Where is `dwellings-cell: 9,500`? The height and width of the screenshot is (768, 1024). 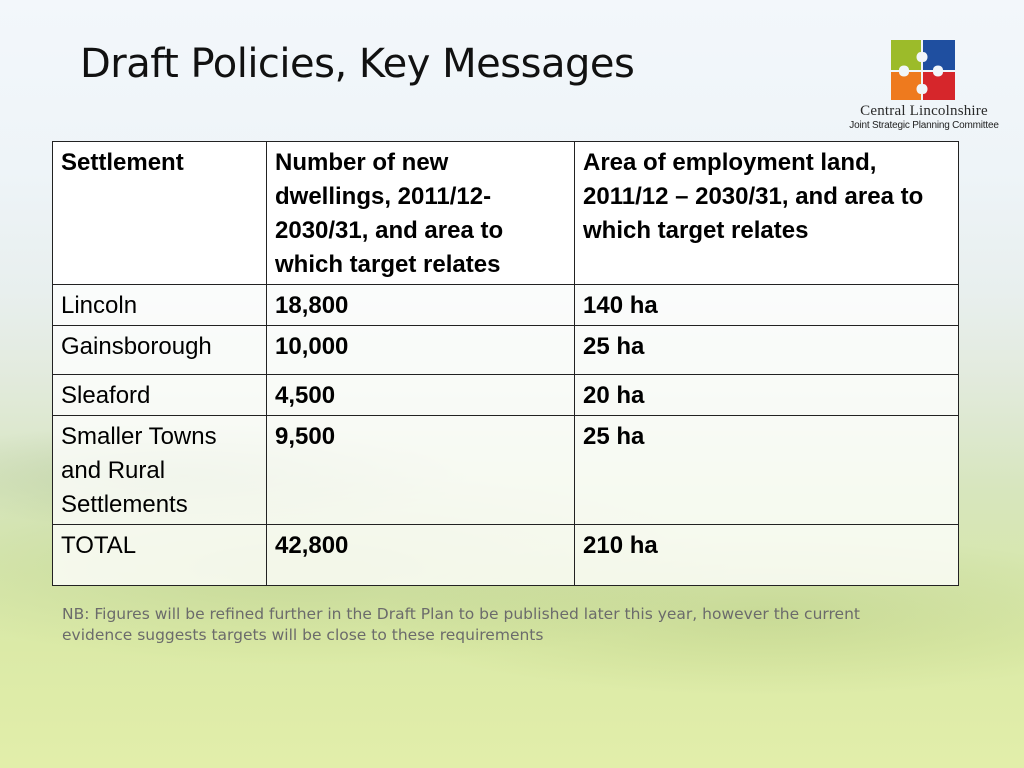 dwellings-cell: 9,500 is located at coordinates (420, 470).